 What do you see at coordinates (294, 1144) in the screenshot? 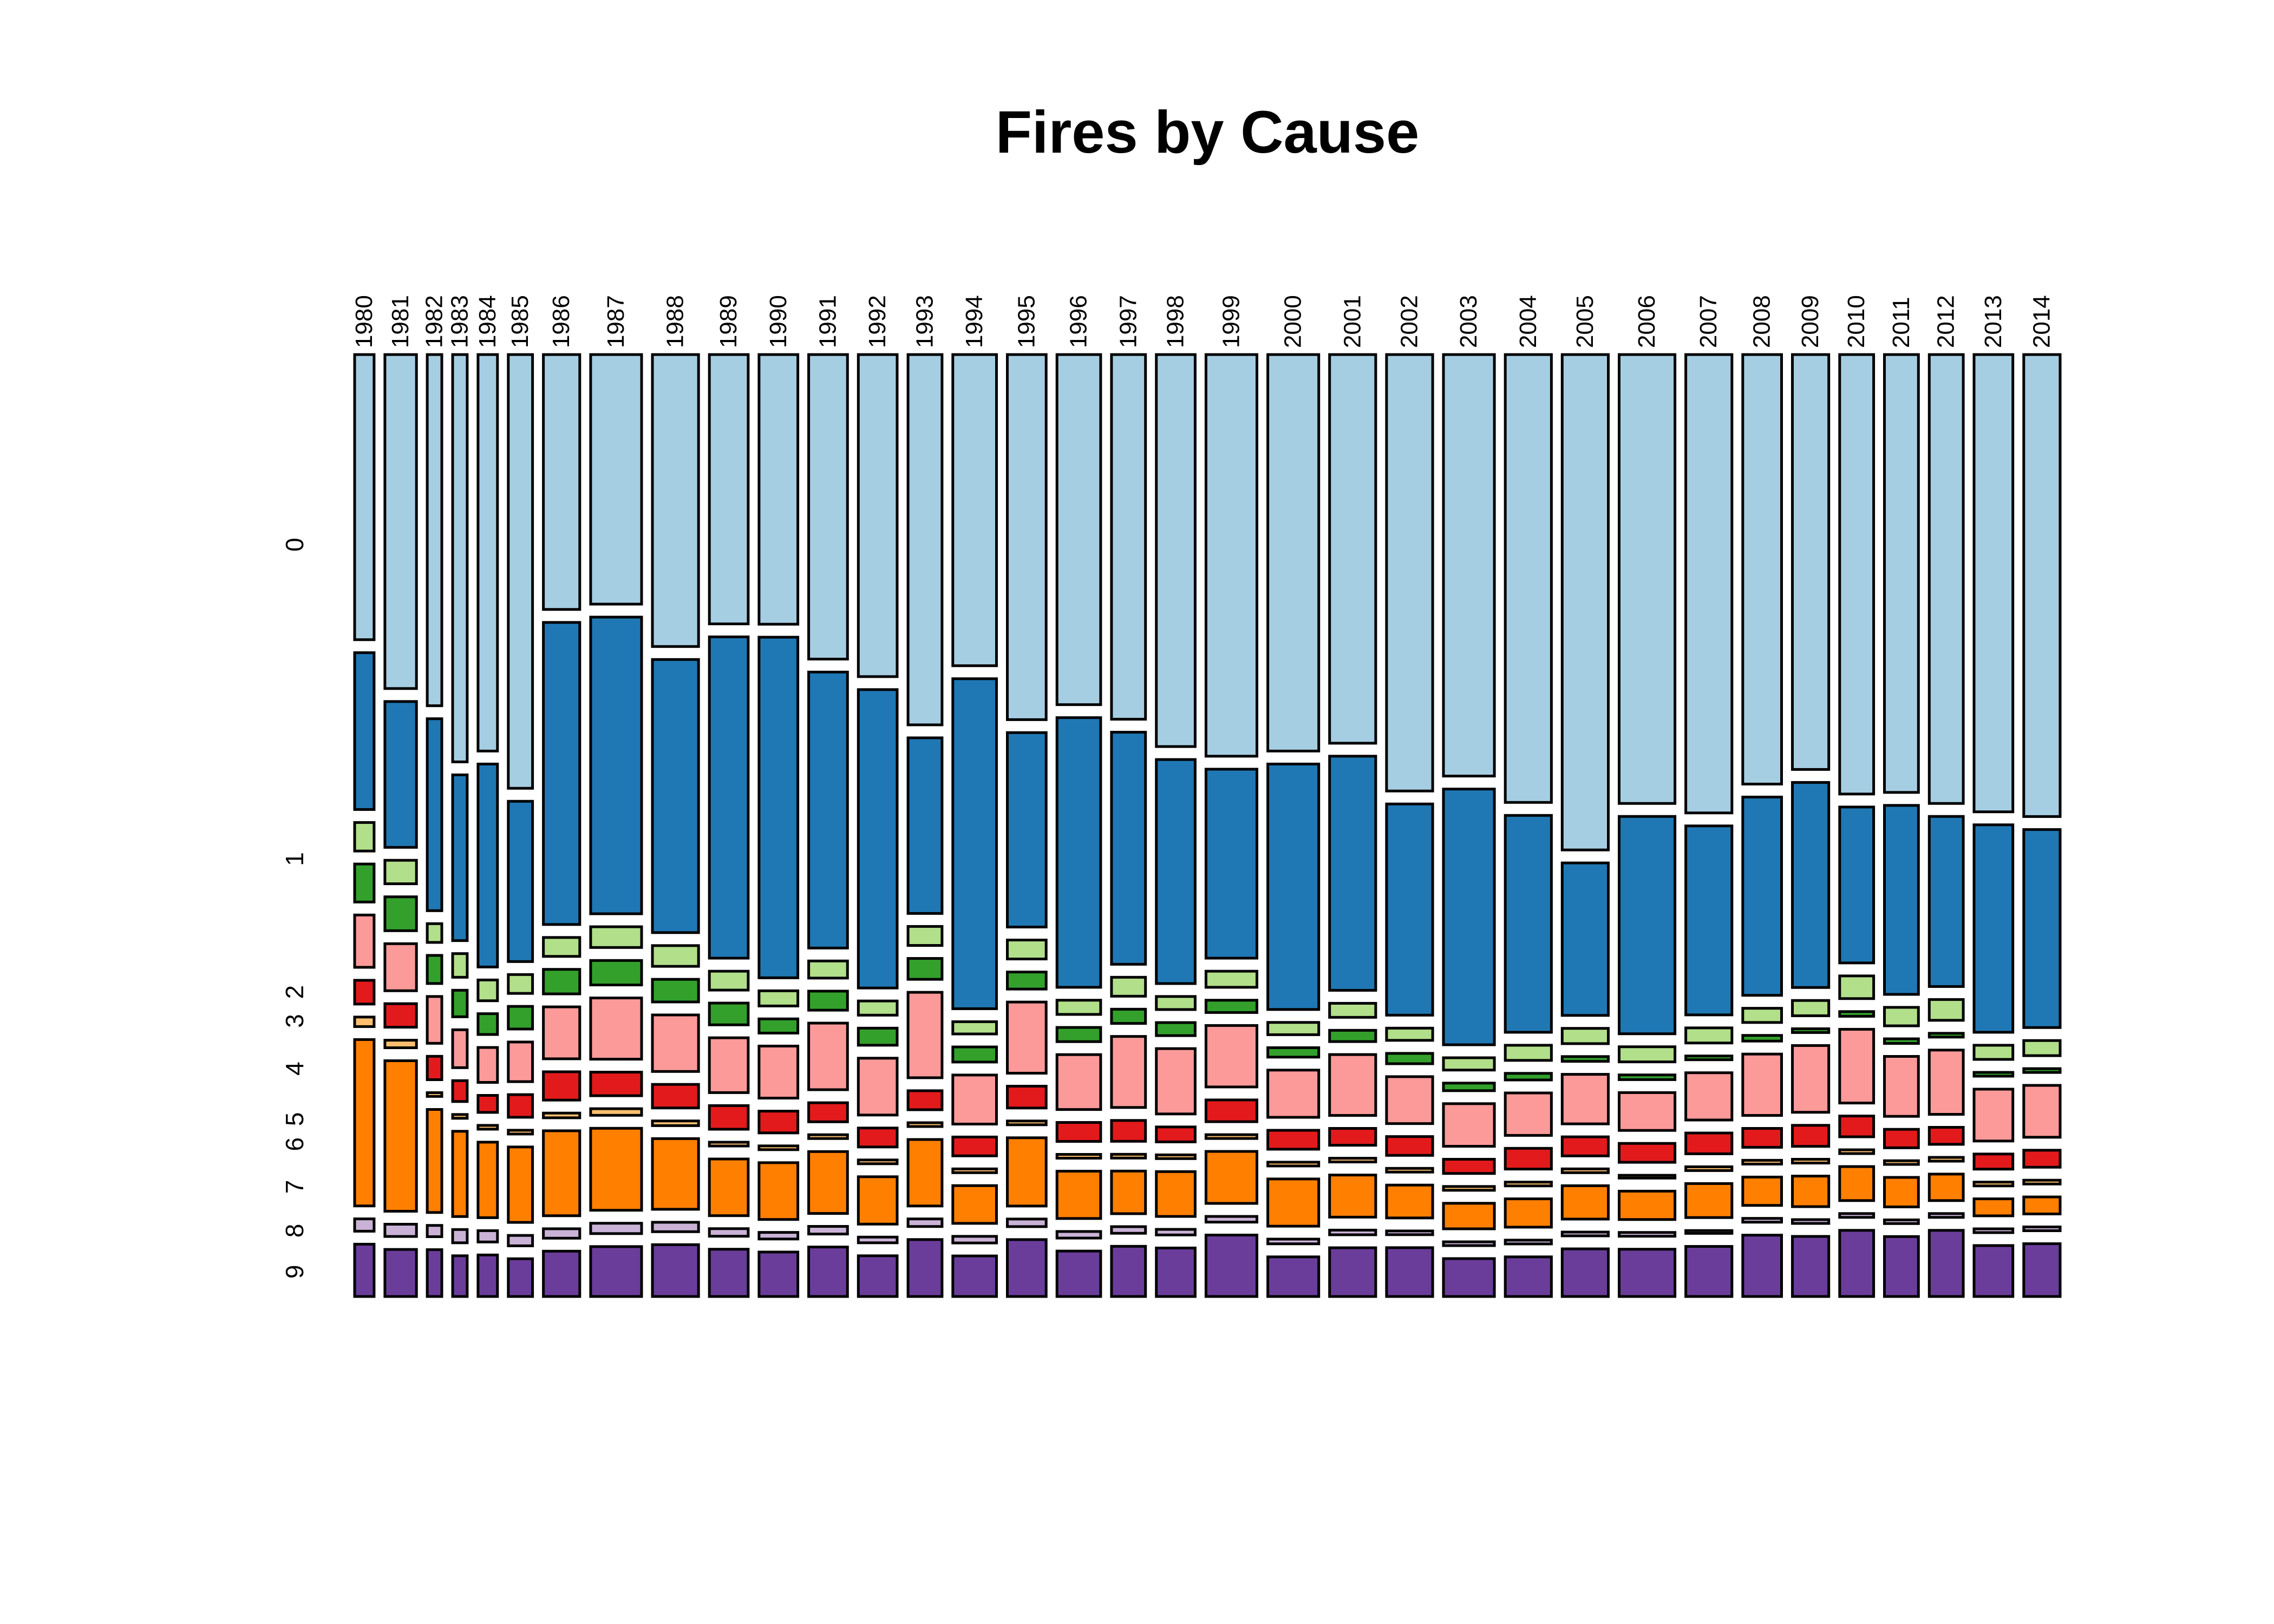
I see `y-tick-label: 6` at bounding box center [294, 1144].